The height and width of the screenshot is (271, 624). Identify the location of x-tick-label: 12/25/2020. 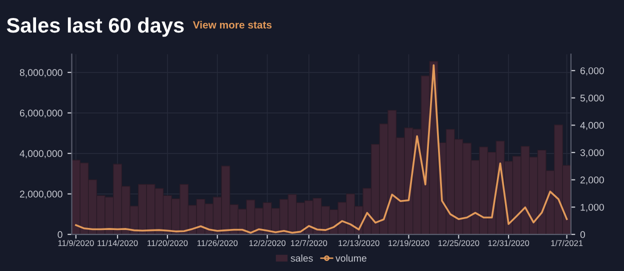
(459, 243).